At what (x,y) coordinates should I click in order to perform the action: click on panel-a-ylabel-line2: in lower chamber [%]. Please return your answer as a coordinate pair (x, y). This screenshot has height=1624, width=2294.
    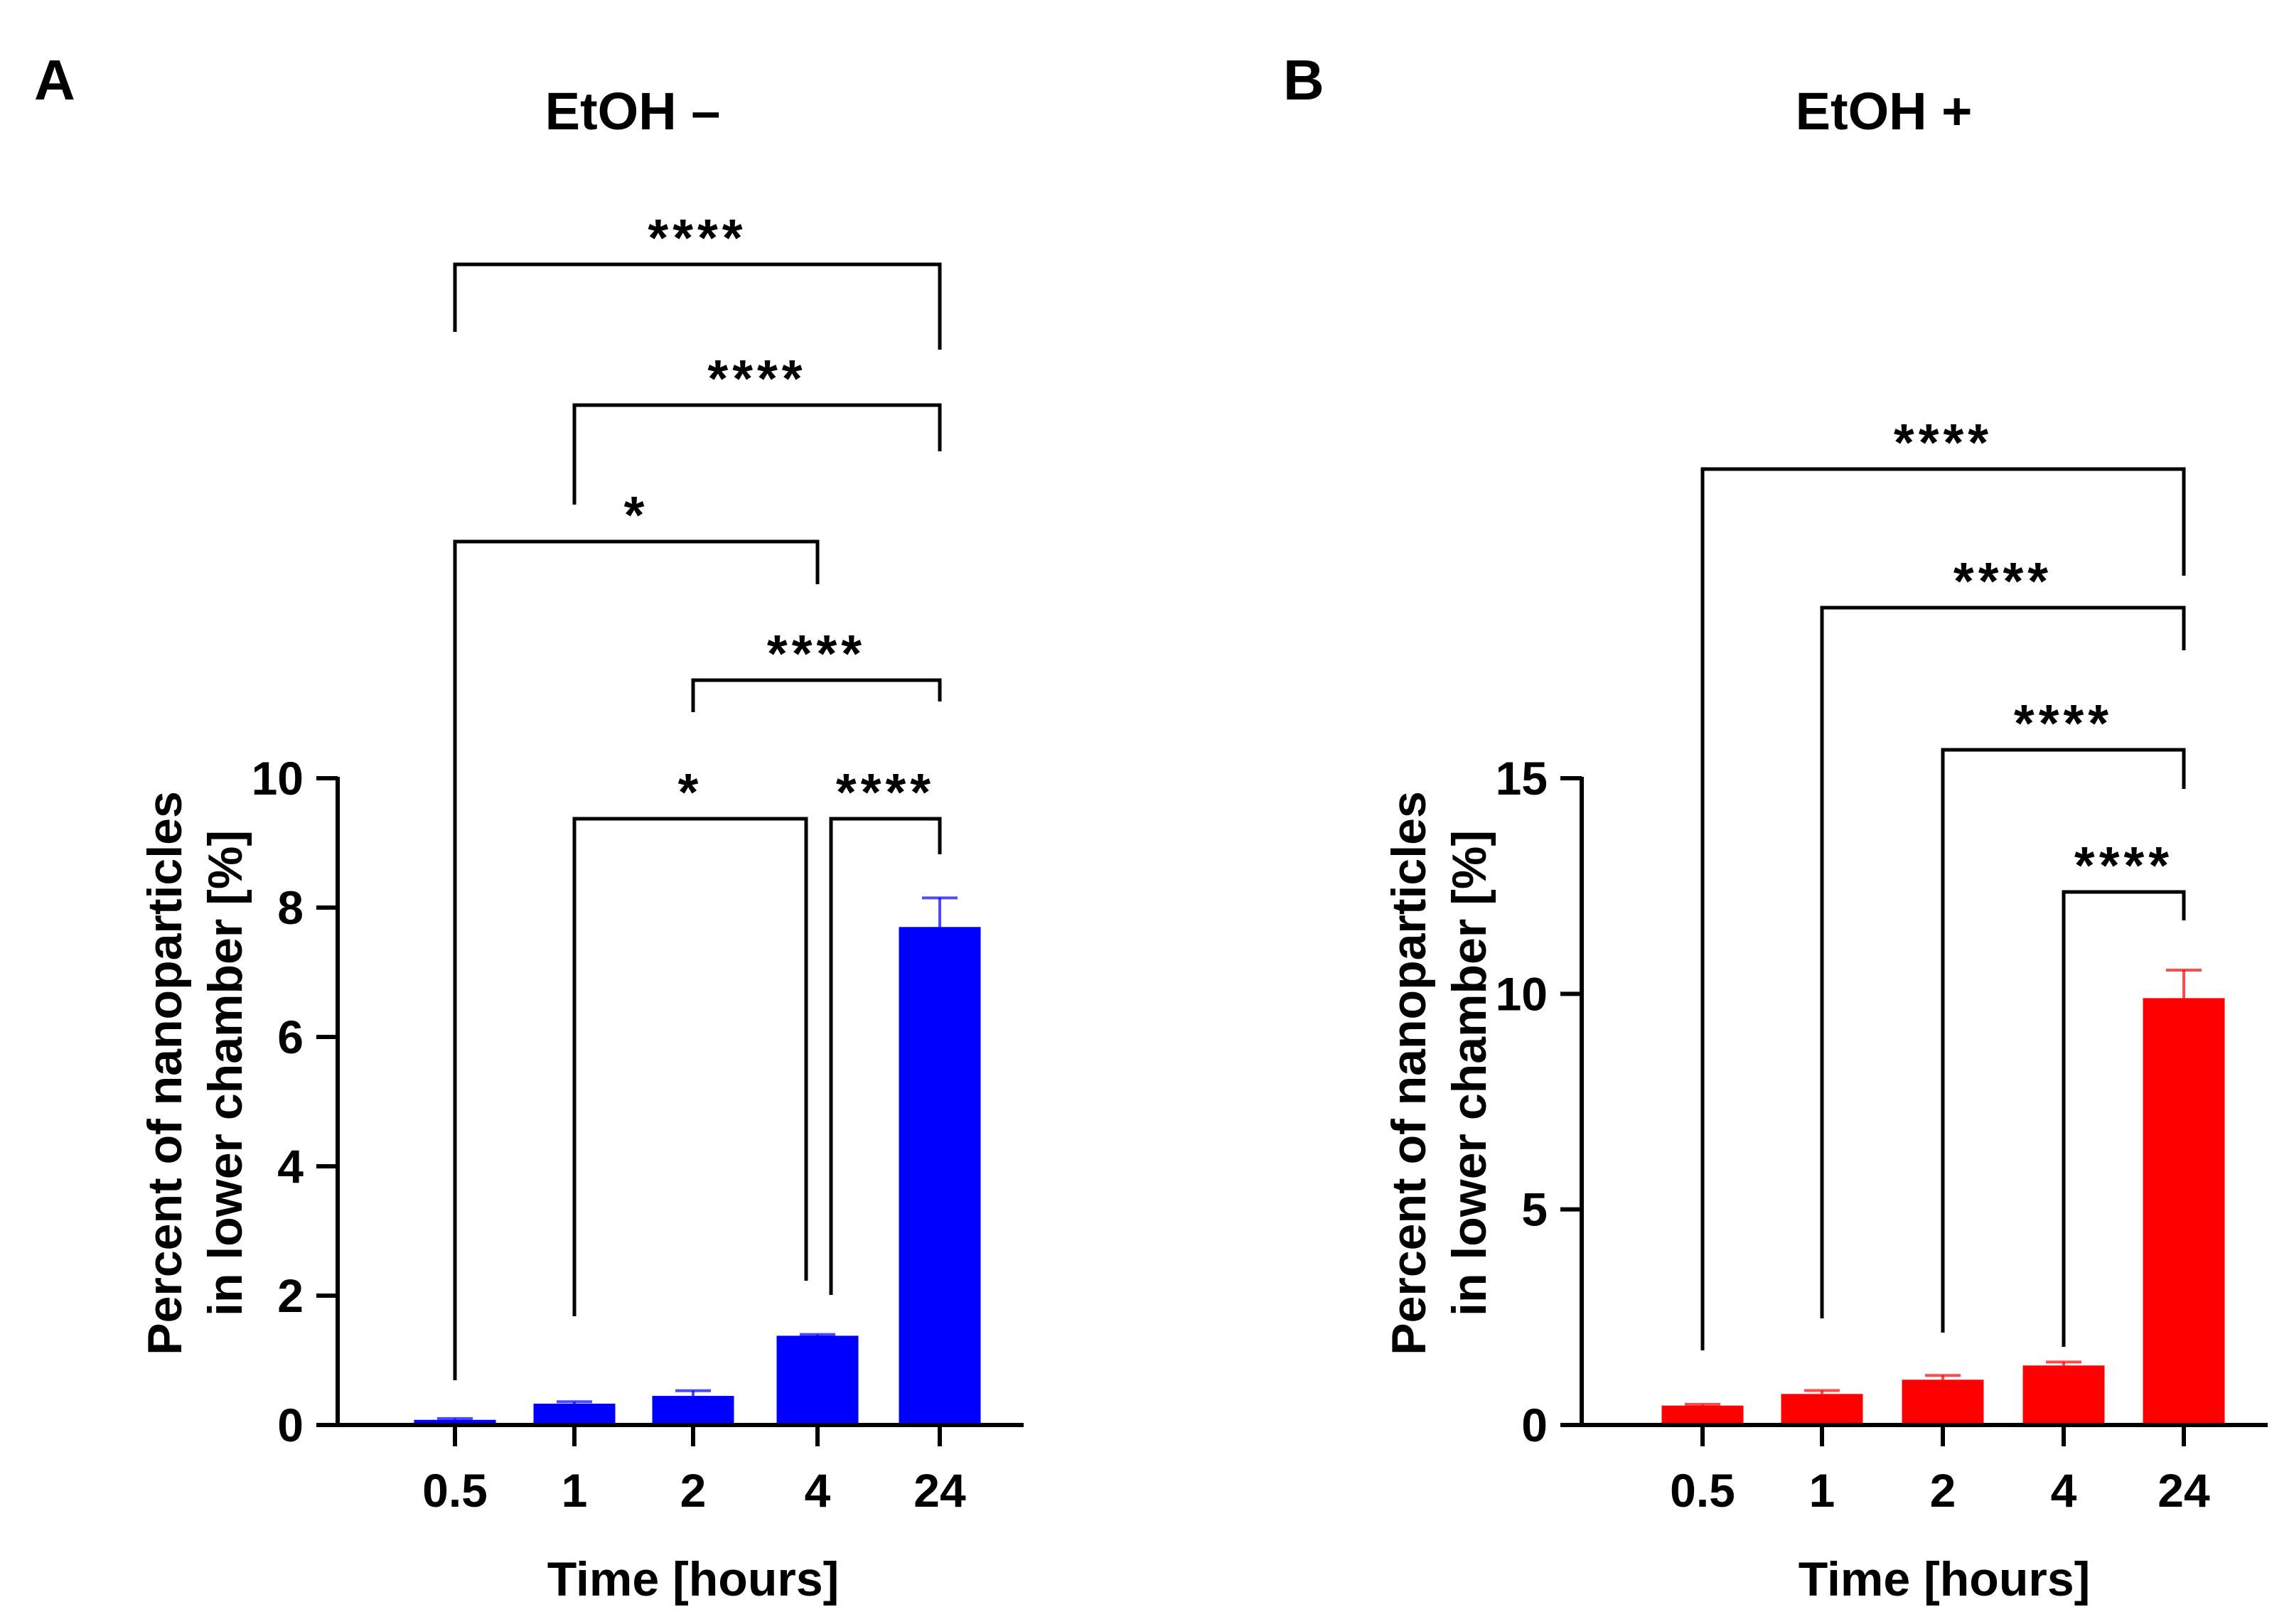
    Looking at the image, I should click on (225, 1073).